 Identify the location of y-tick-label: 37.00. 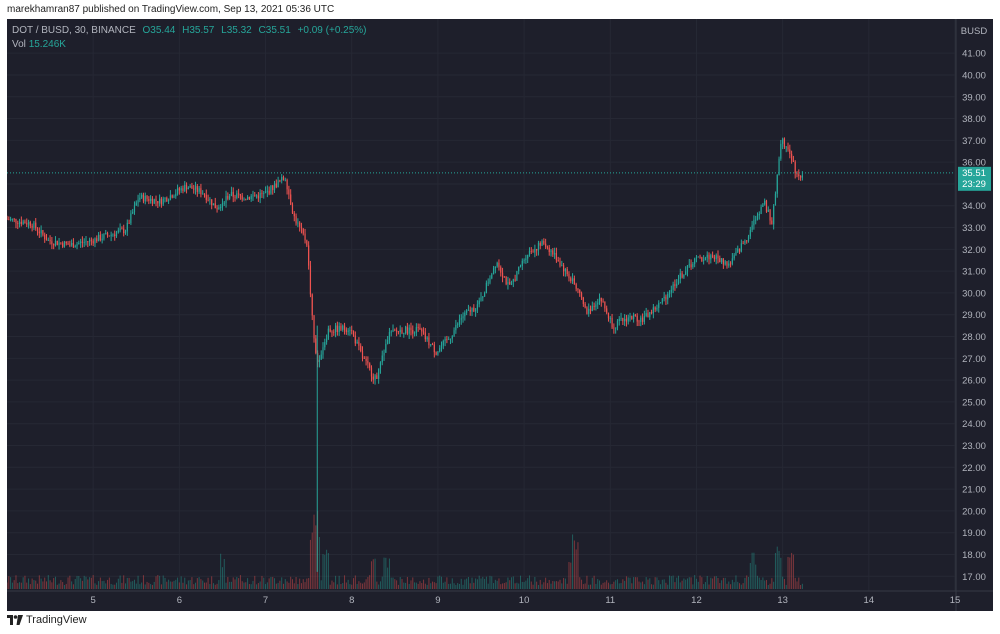
(974, 141).